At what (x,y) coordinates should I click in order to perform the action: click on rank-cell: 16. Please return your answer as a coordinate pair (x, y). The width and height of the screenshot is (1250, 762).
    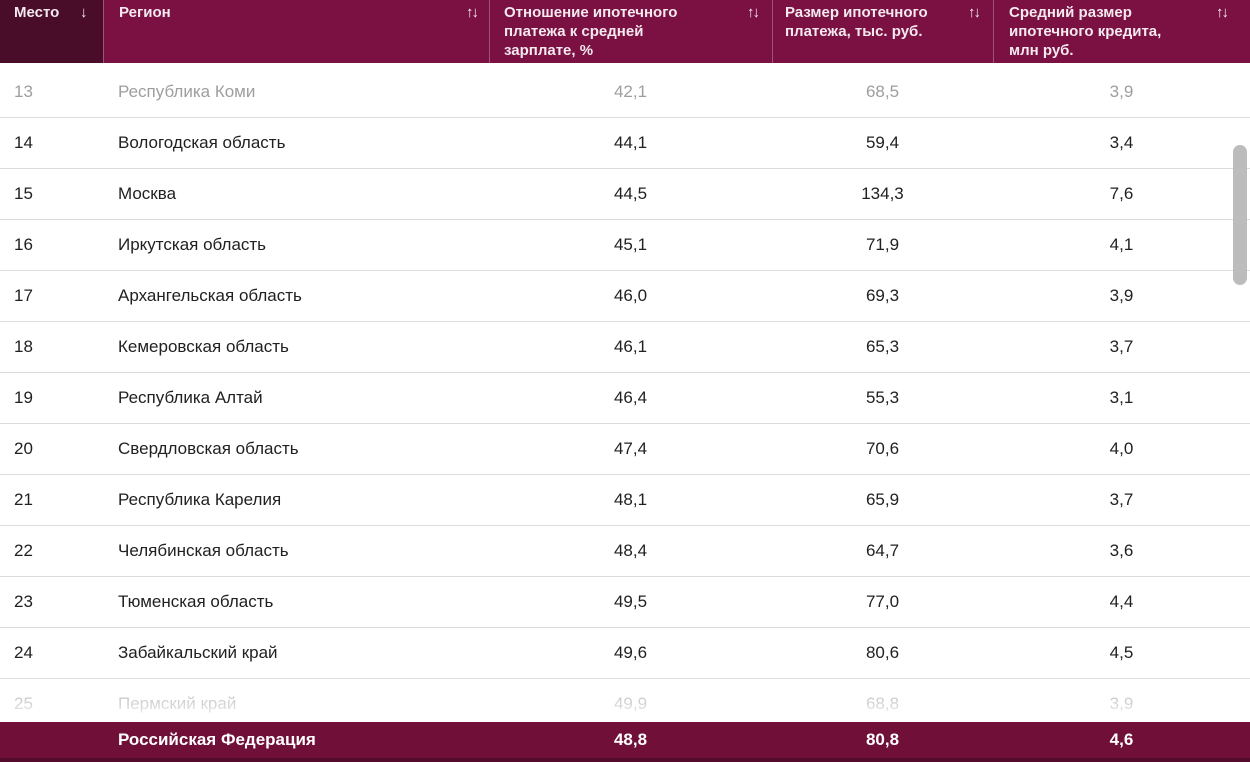
    Looking at the image, I should click on (23, 244).